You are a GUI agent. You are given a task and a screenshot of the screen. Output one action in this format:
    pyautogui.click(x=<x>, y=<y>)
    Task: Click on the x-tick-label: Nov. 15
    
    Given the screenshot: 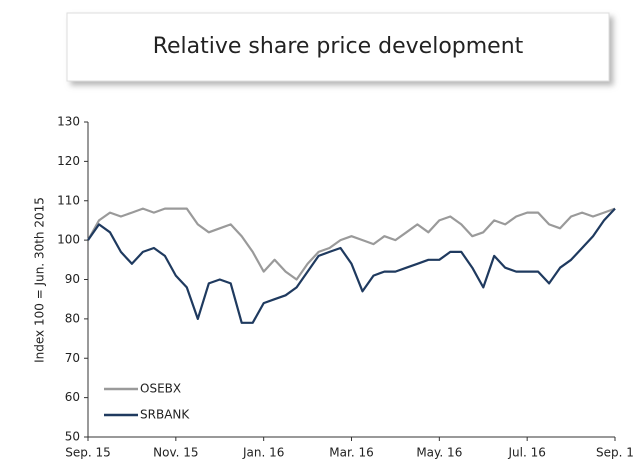 What is the action you would take?
    pyautogui.click(x=175, y=453)
    